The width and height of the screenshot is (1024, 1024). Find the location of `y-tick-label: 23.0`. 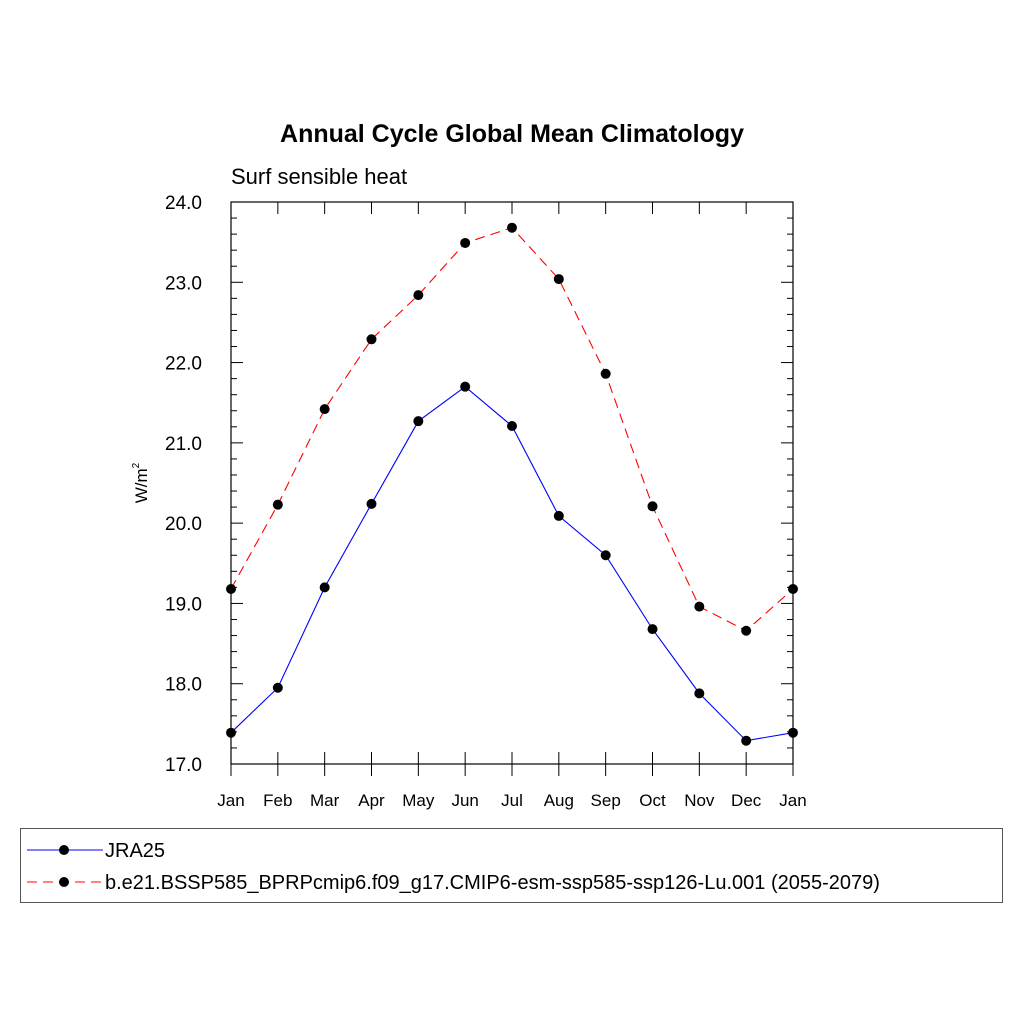

y-tick-label: 23.0 is located at coordinates (183, 283).